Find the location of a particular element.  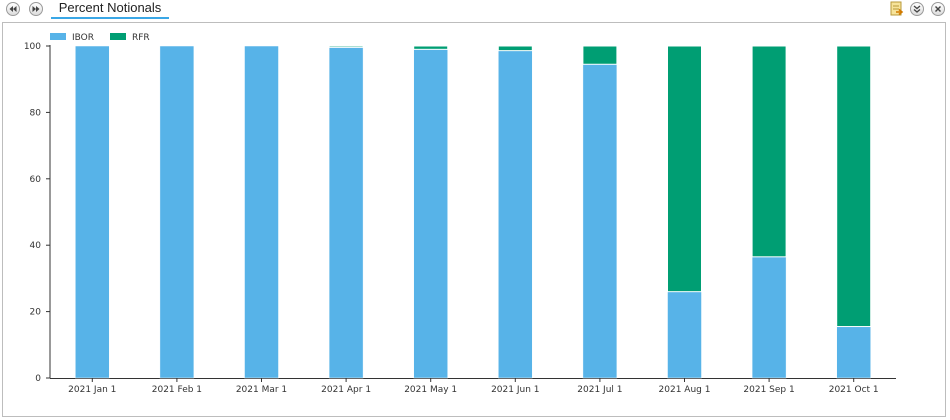

y-tick-label: 100 is located at coordinates (32, 47).